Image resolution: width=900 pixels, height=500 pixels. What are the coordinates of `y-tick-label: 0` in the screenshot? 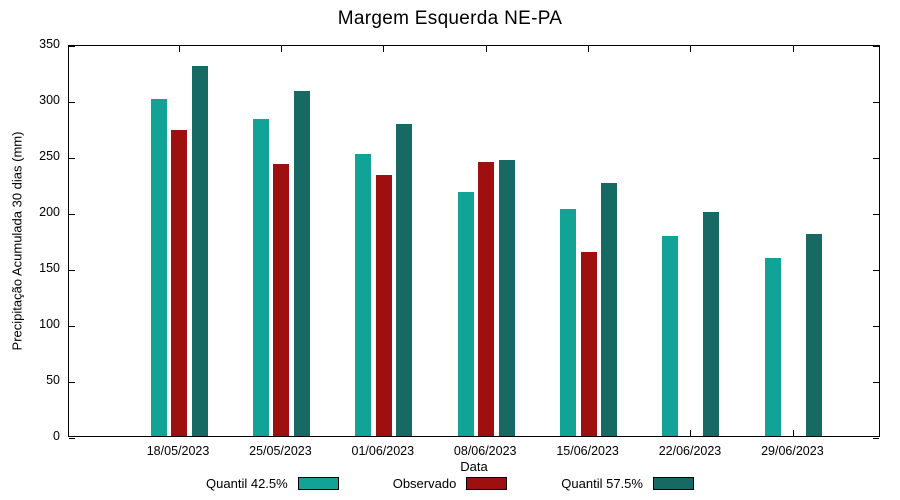 It's located at (56, 436).